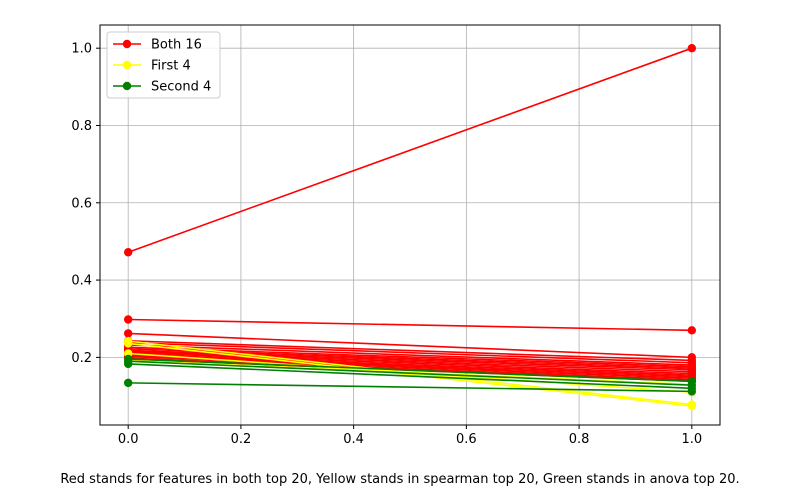 This screenshot has width=800, height=500. What do you see at coordinates (579, 439) in the screenshot?
I see `x-tick-label: 0.8` at bounding box center [579, 439].